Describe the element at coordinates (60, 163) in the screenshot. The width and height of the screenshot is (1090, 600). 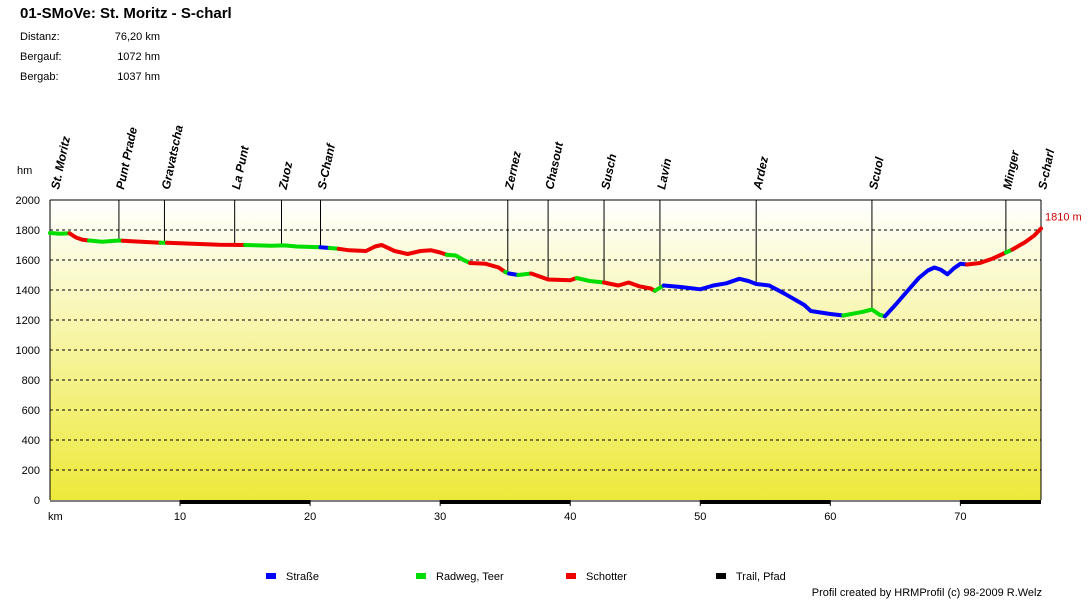
I see `waypoint-label: St. Moritz` at that location.